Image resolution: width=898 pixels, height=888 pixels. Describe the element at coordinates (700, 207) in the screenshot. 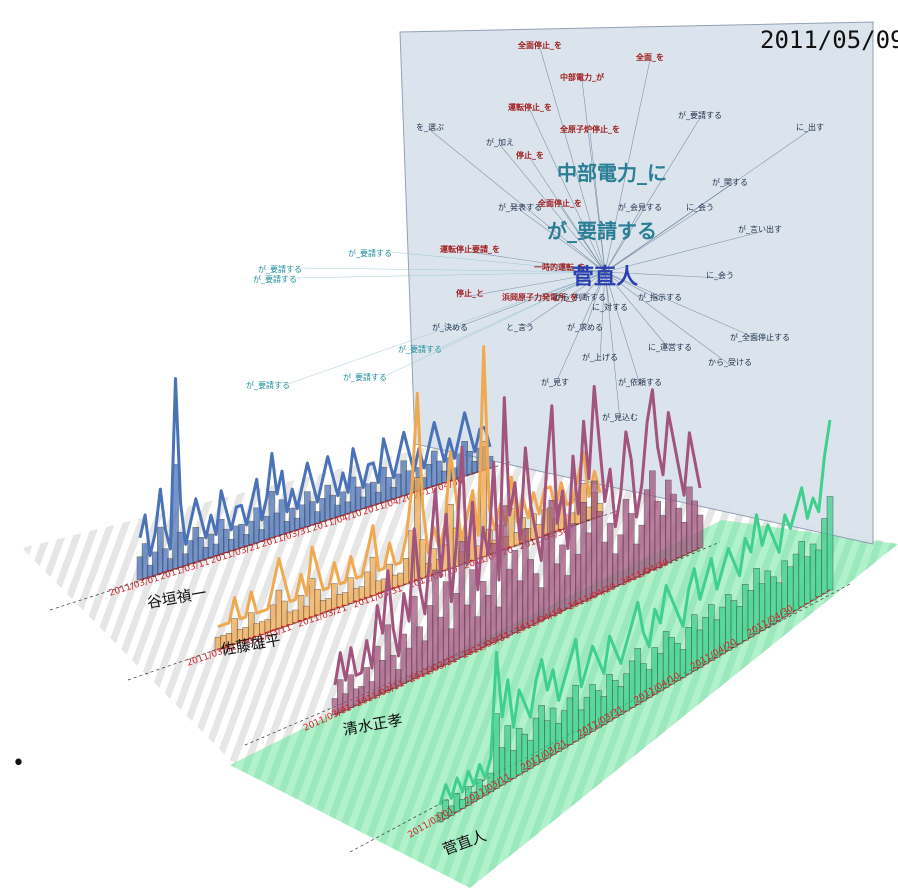

I see `network-word: に_会う` at that location.